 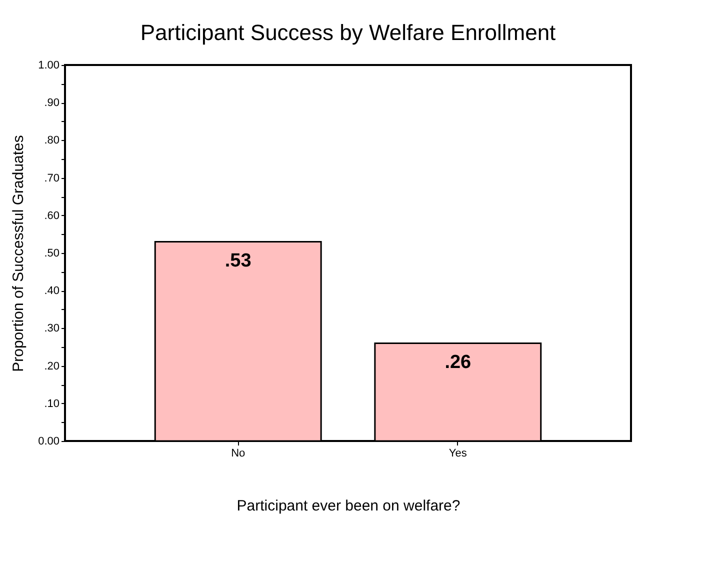 What do you see at coordinates (52, 254) in the screenshot?
I see `y-tick-label: .50` at bounding box center [52, 254].